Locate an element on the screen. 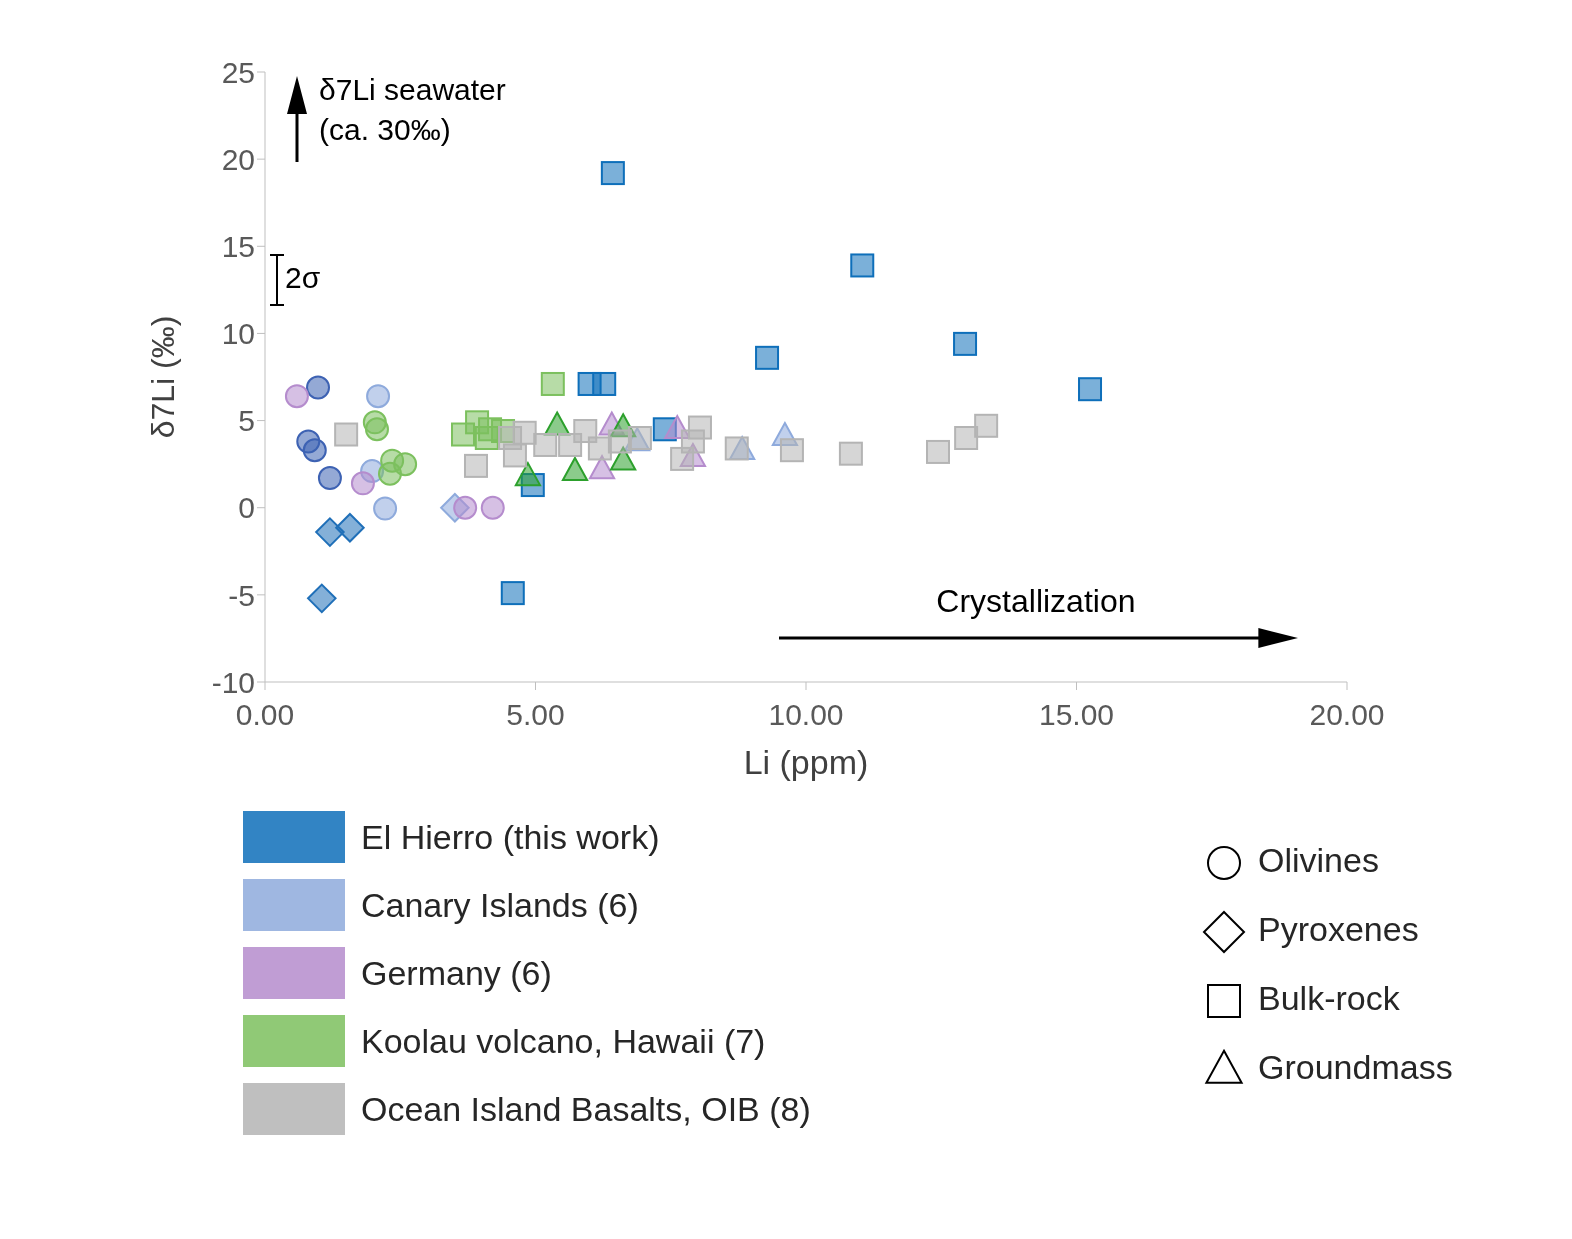 The height and width of the screenshot is (1239, 1572). y-tick-label: -10 is located at coordinates (233, 682).